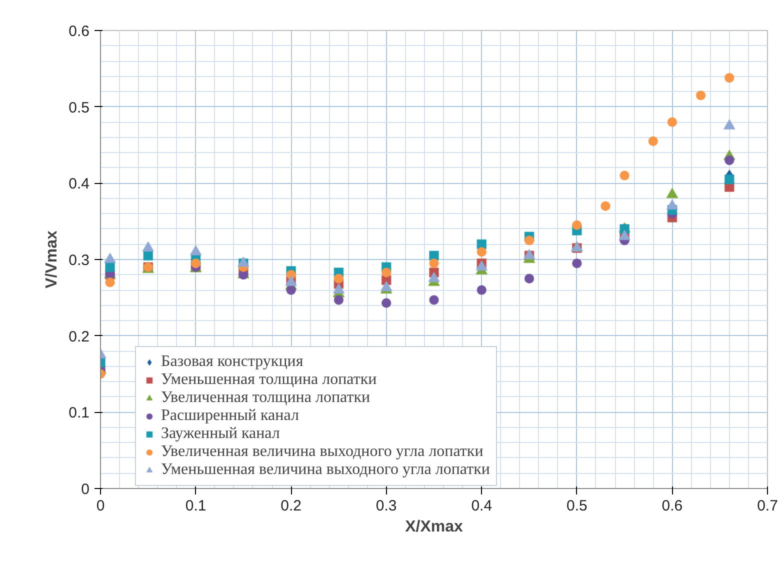 The width and height of the screenshot is (782, 568). I want to click on legend-label: Базовая конструкция, so click(232, 362).